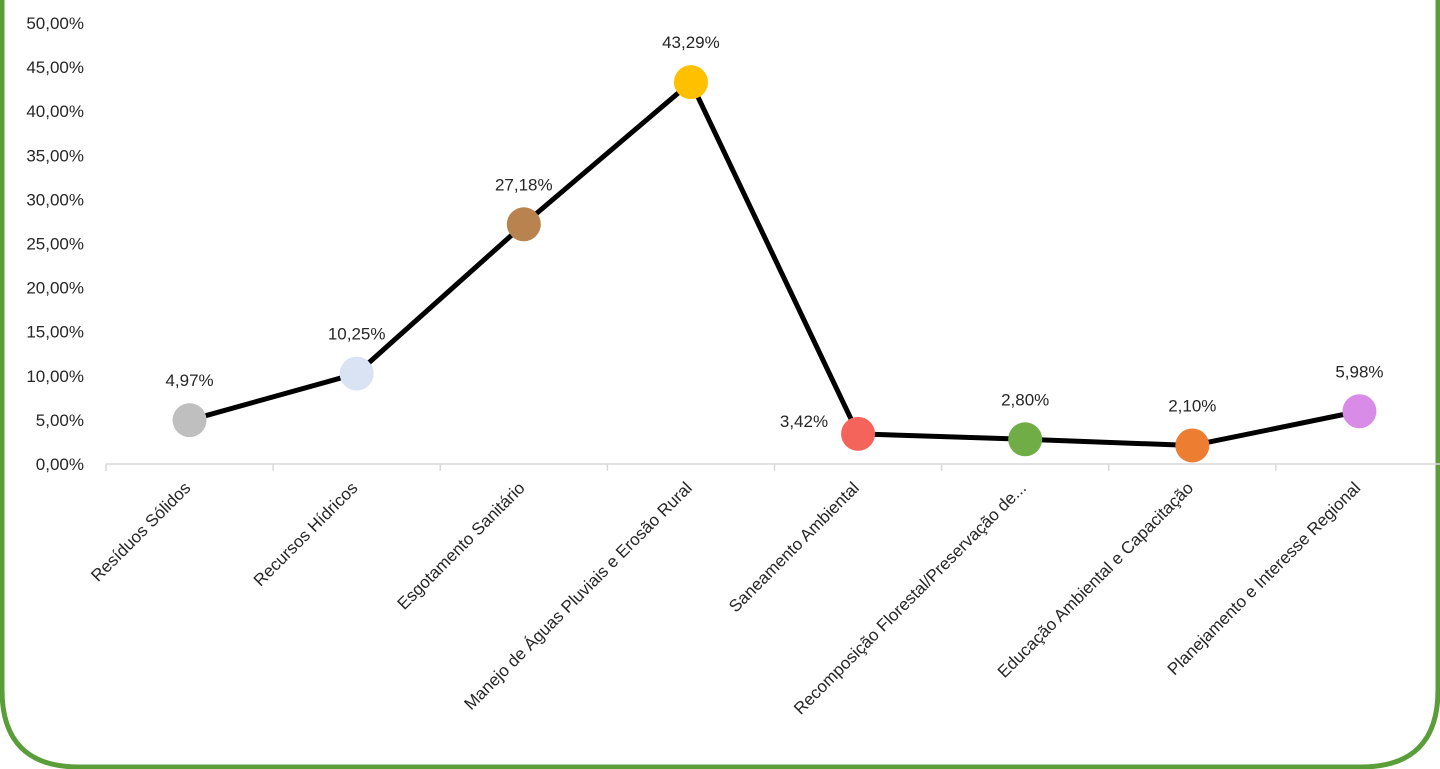  I want to click on x-tick-label: Resíduos Sólidos, so click(140, 531).